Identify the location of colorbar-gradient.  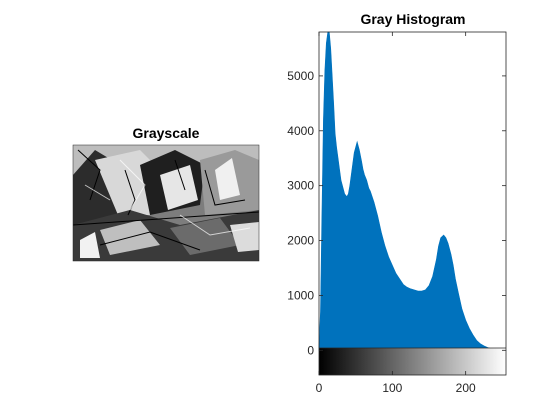
(412, 361).